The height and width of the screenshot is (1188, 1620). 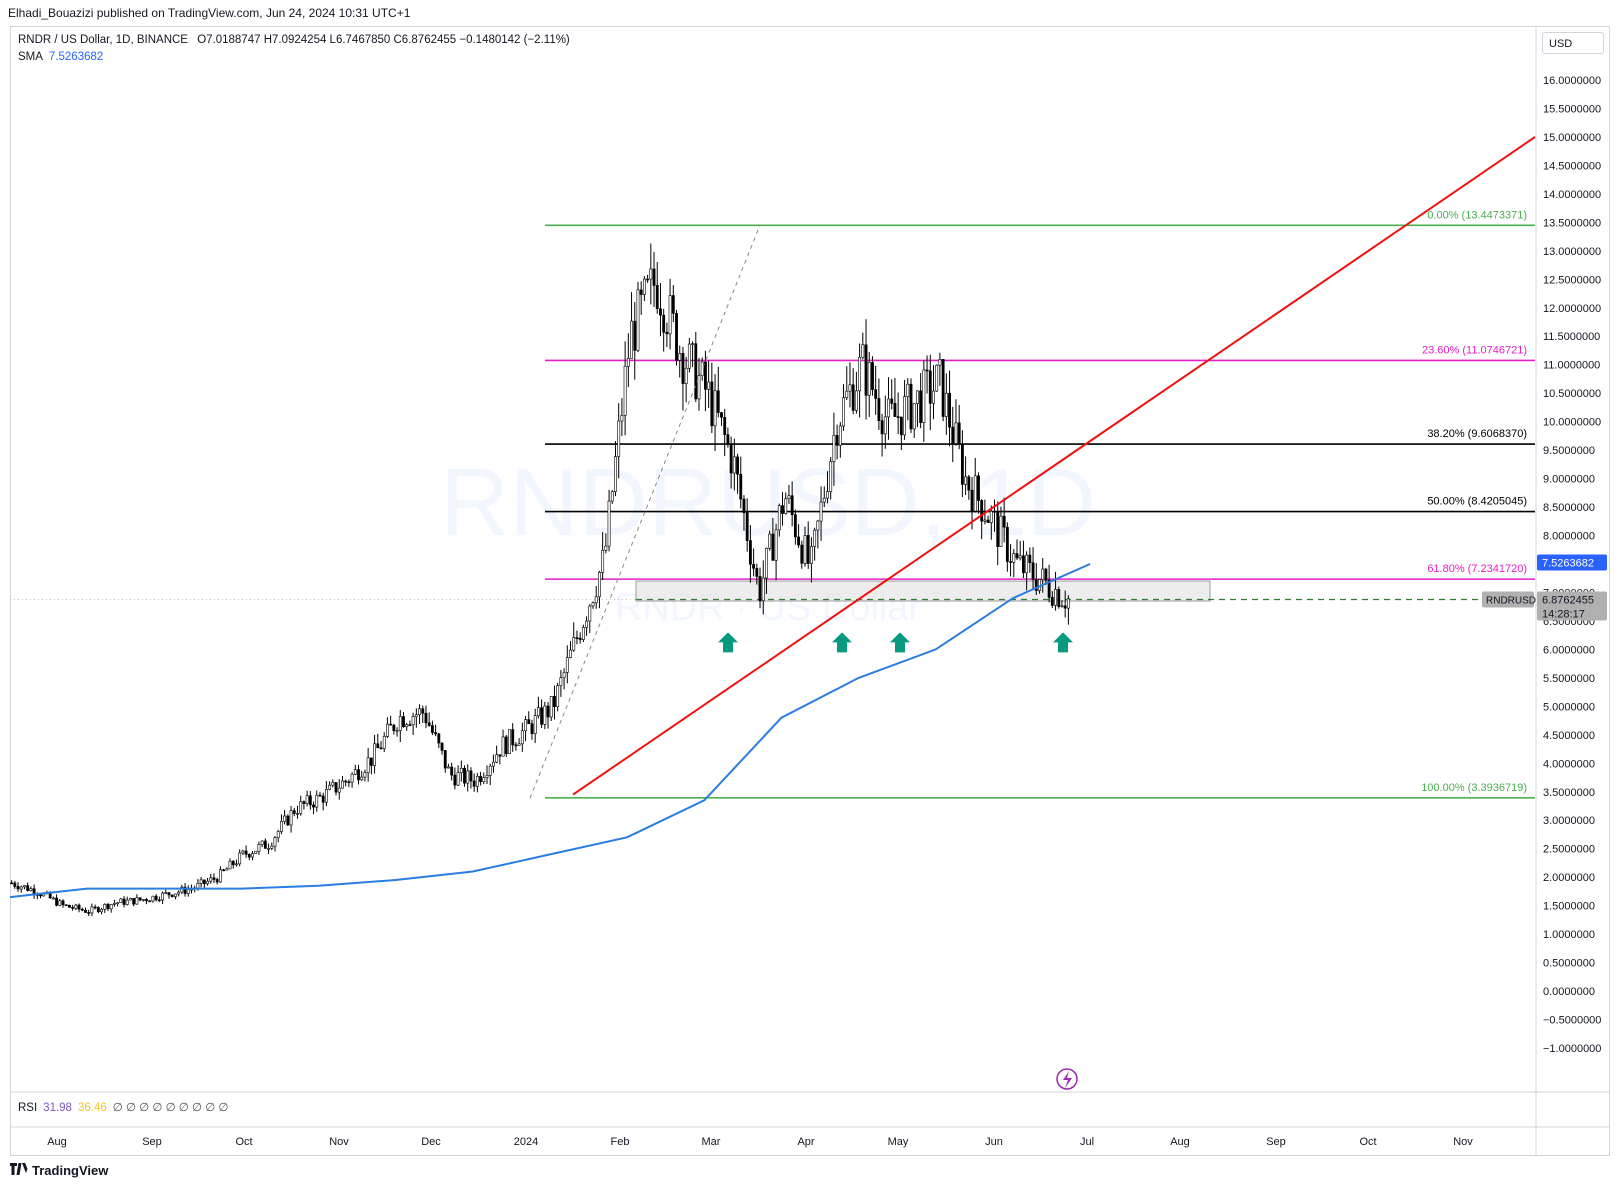 What do you see at coordinates (431, 1142) in the screenshot?
I see `x-tick-label: Dec` at bounding box center [431, 1142].